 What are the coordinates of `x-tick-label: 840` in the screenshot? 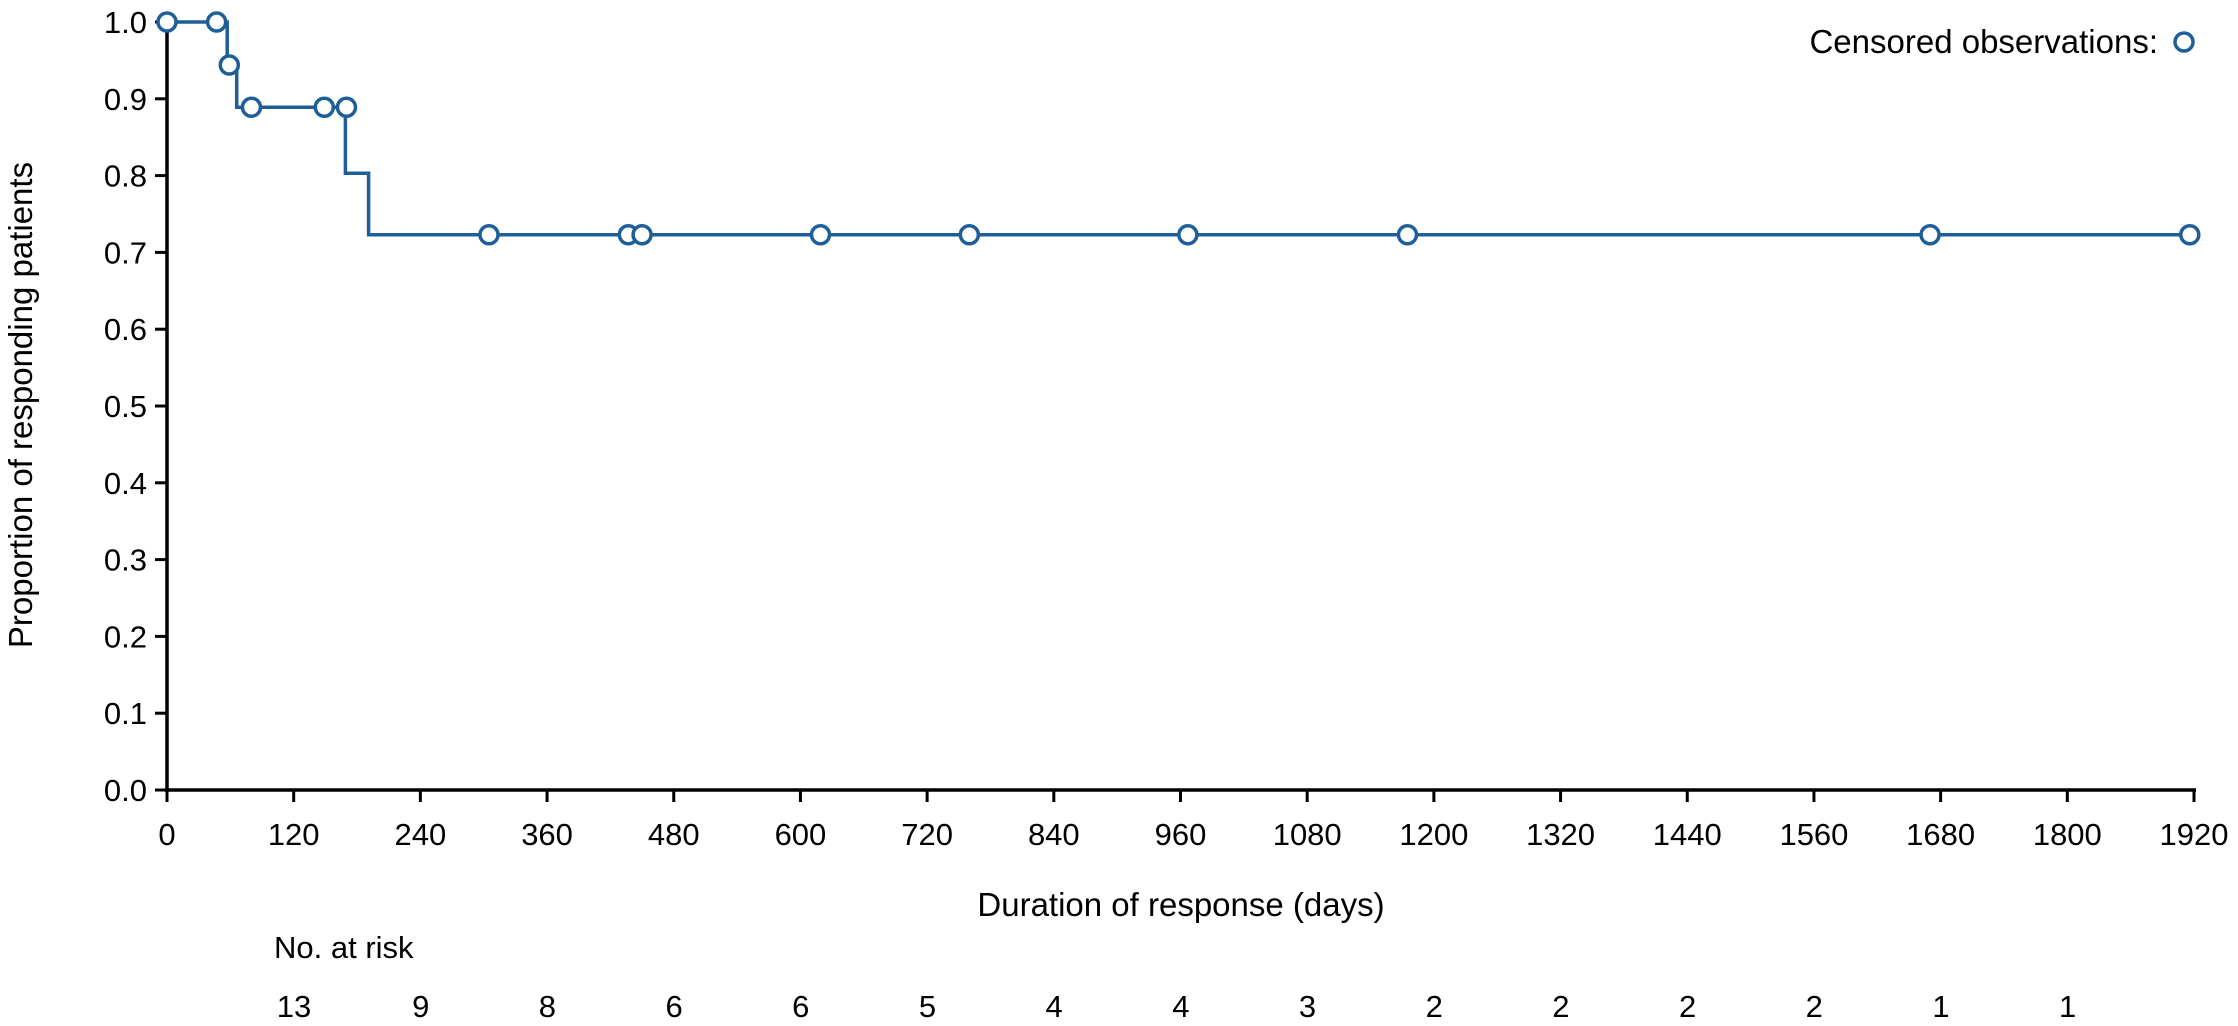 It's located at (1054, 834).